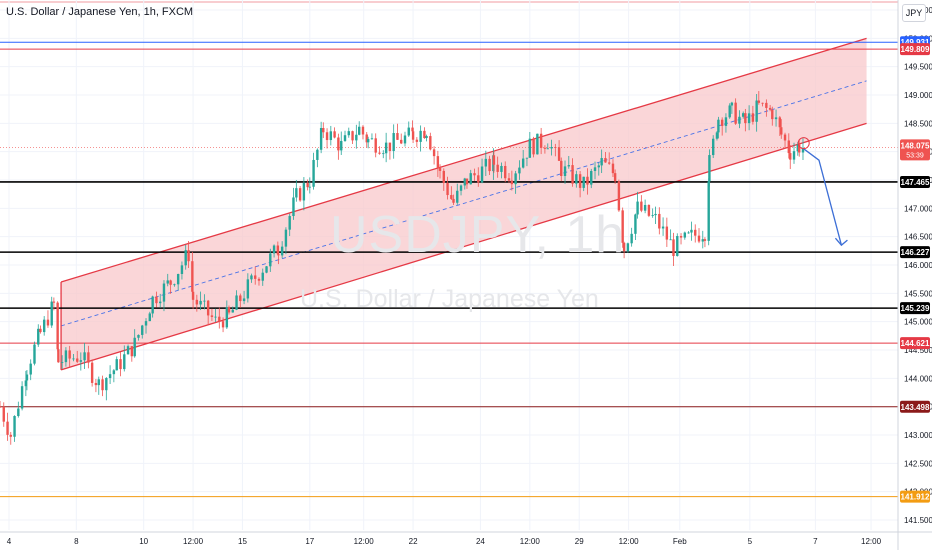 This screenshot has width=932, height=550. What do you see at coordinates (815, 541) in the screenshot?
I see `x-tick-label: 7` at bounding box center [815, 541].